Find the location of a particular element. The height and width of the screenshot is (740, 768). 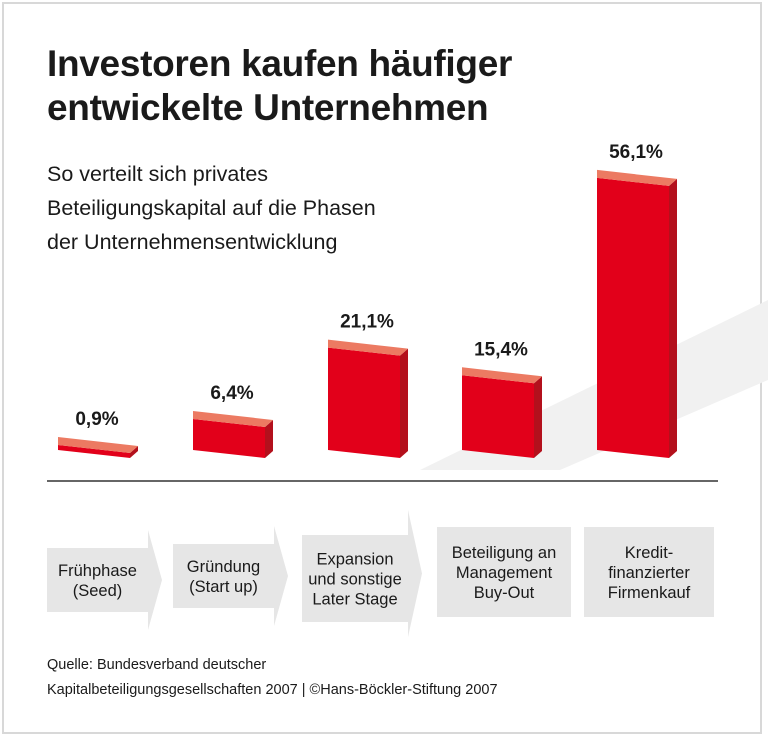

category-label: Beteiligung an Management Buy-Out is located at coordinates (504, 572).